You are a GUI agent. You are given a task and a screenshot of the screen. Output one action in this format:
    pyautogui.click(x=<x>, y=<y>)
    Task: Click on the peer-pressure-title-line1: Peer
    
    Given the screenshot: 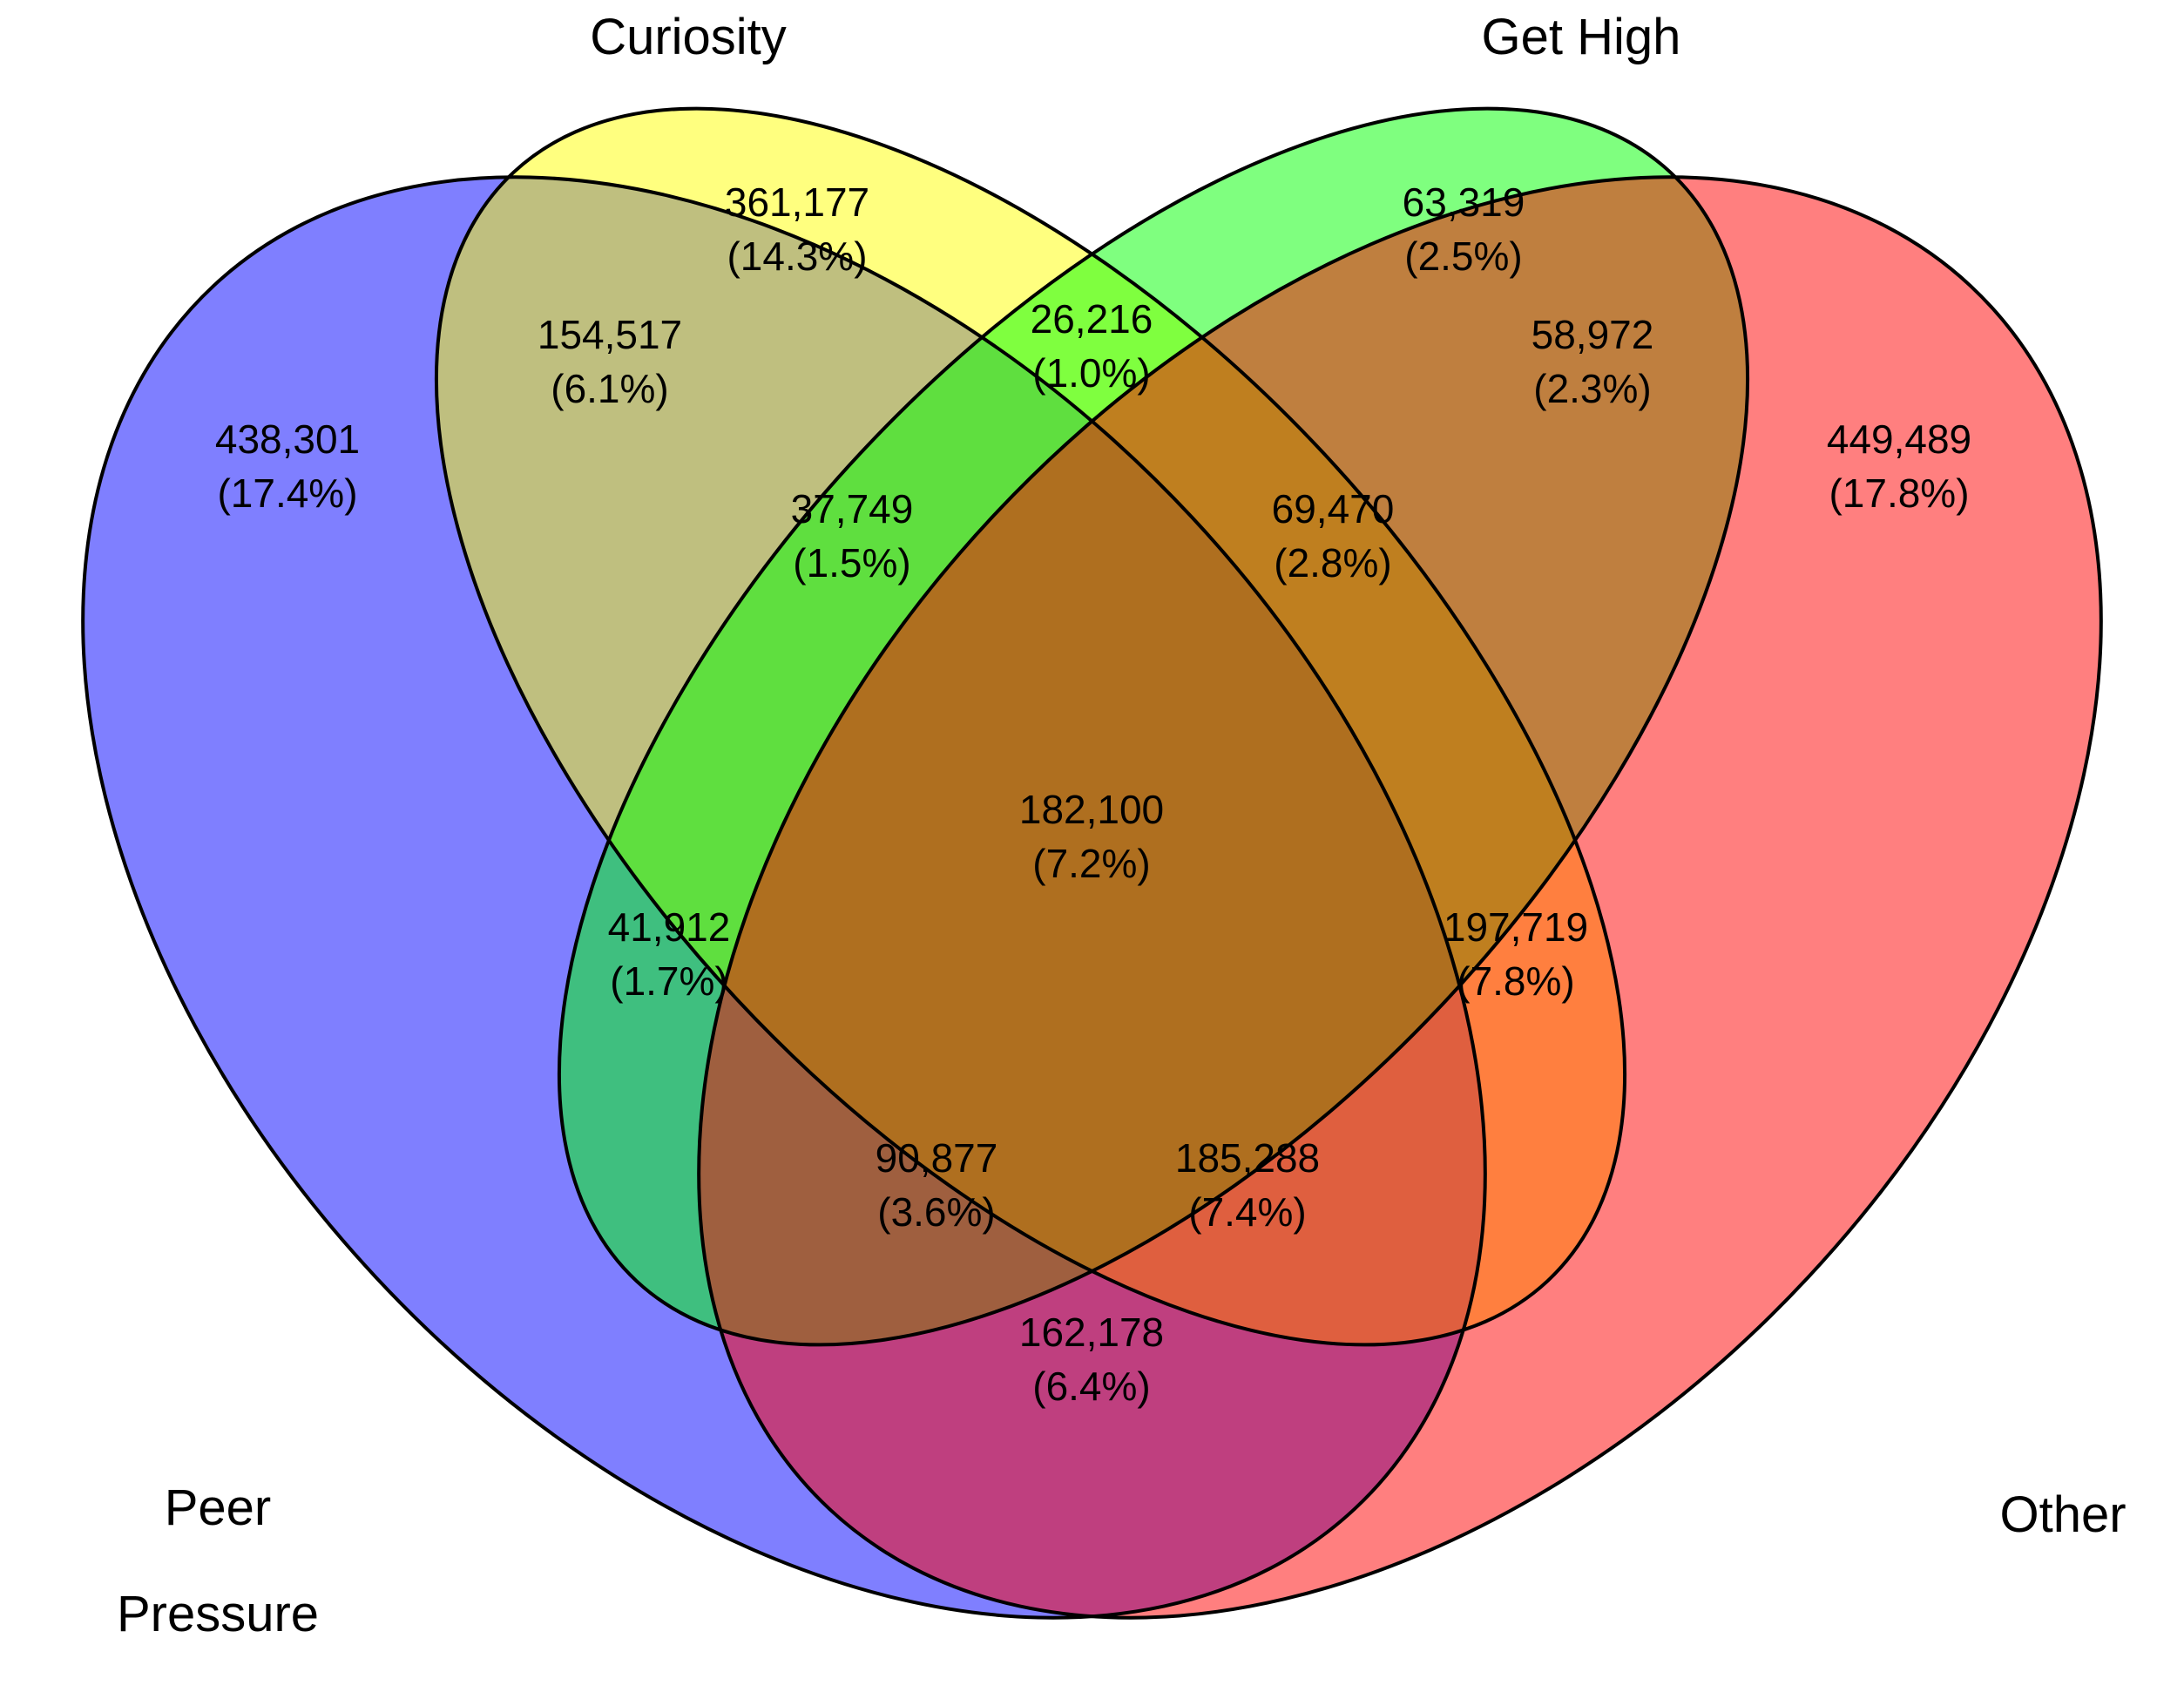 What is the action you would take?
    pyautogui.click(x=218, y=1507)
    